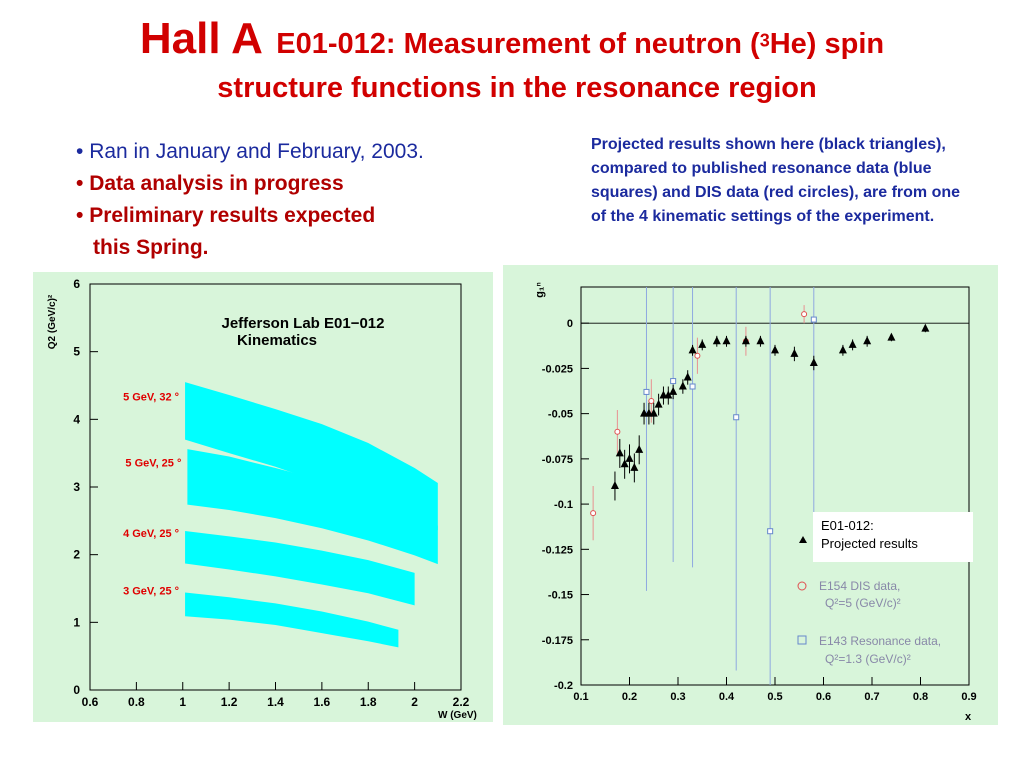 This screenshot has width=1024, height=768. What do you see at coordinates (151, 247) in the screenshot?
I see `bullet-spring: this Spring.` at bounding box center [151, 247].